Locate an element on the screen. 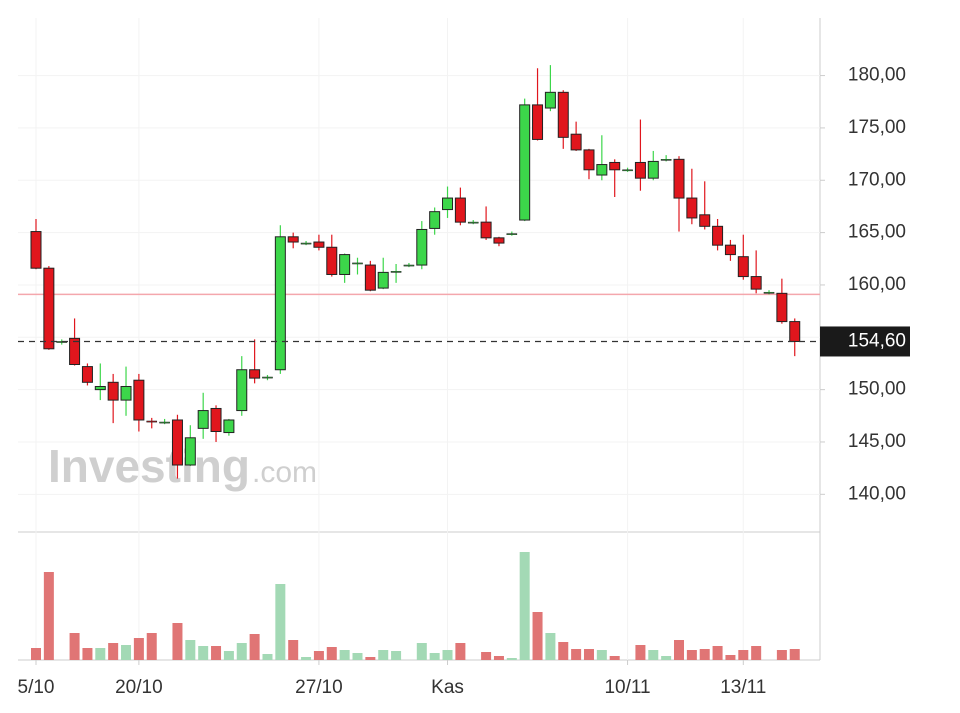 The width and height of the screenshot is (960, 713). last-price-label: 154,60 is located at coordinates (877, 340).